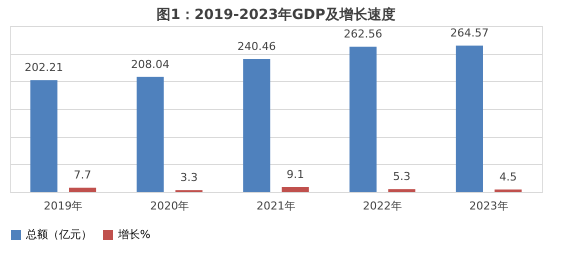  I want to click on x-tick-label: 2020年, so click(170, 206).